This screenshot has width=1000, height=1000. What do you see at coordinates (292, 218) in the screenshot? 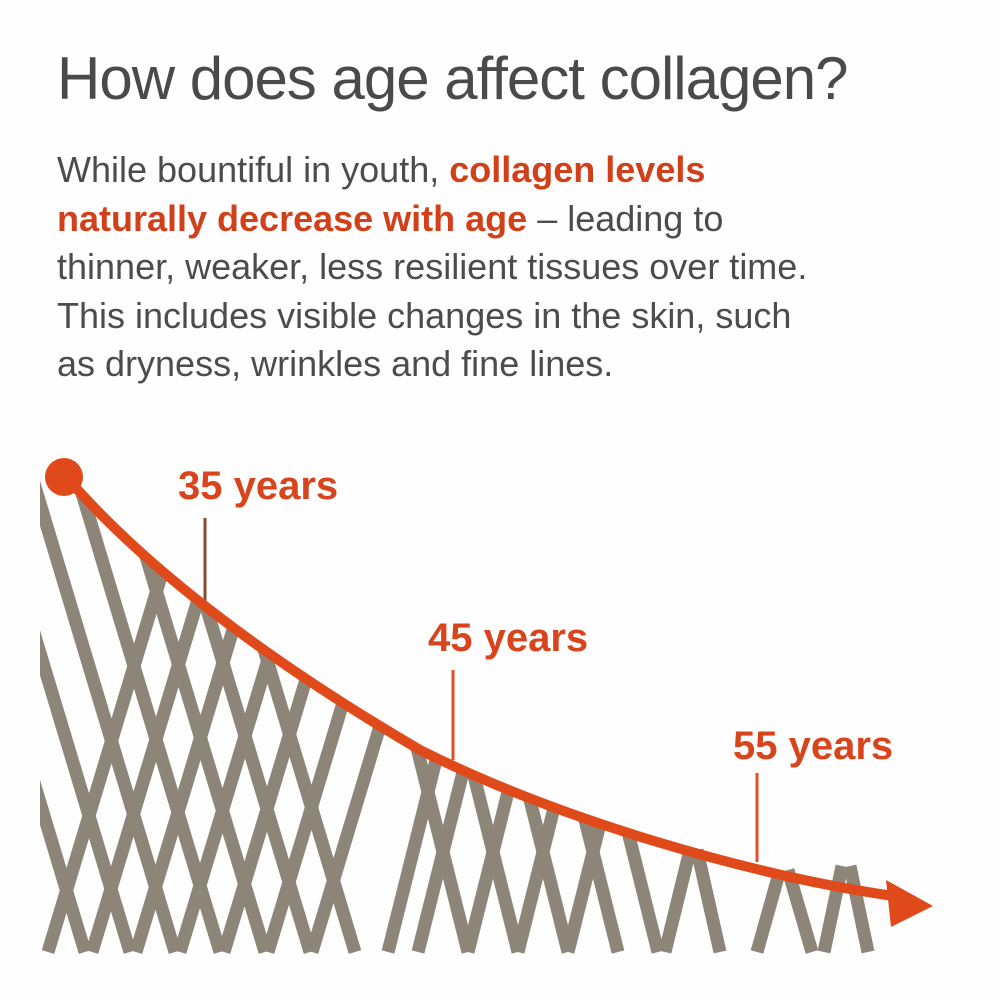
I see `intro-highlight: naturally decrease with age` at bounding box center [292, 218].